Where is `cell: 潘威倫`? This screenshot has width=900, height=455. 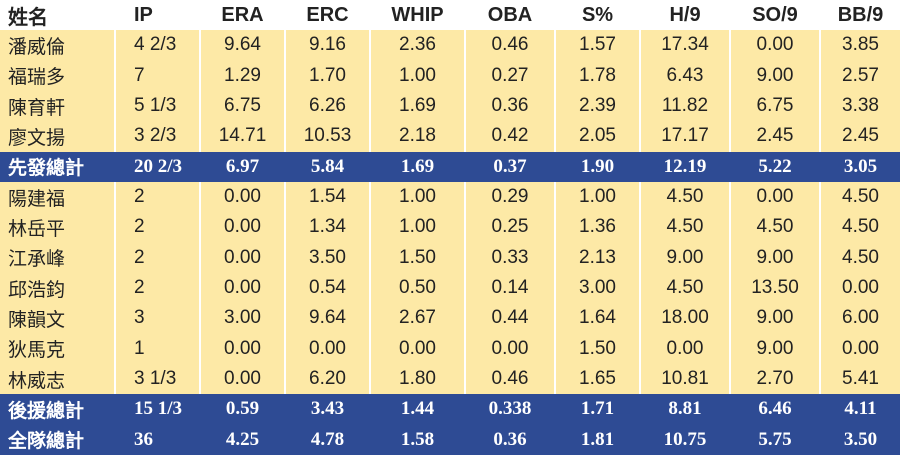
cell: 潘威倫 is located at coordinates (57, 45).